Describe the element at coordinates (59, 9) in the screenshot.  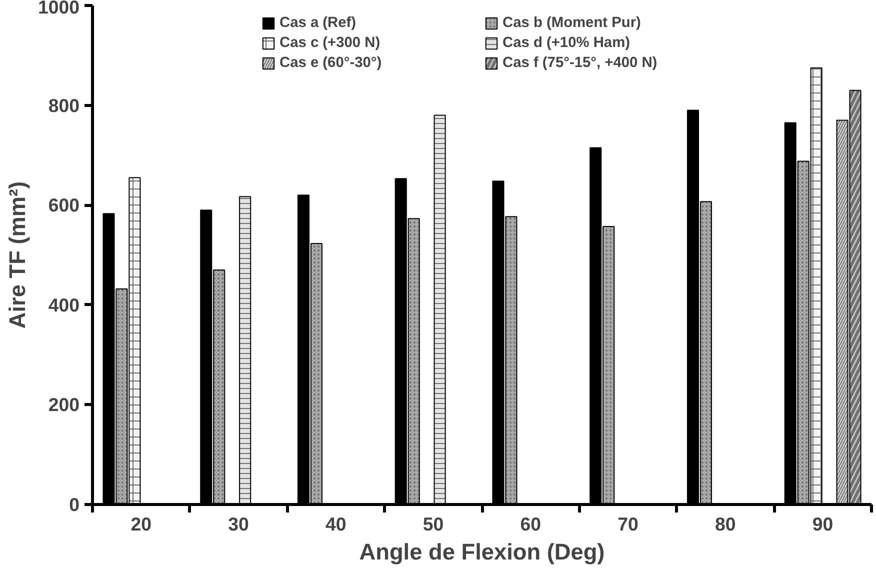
I see `y-tick-label: 1000` at that location.